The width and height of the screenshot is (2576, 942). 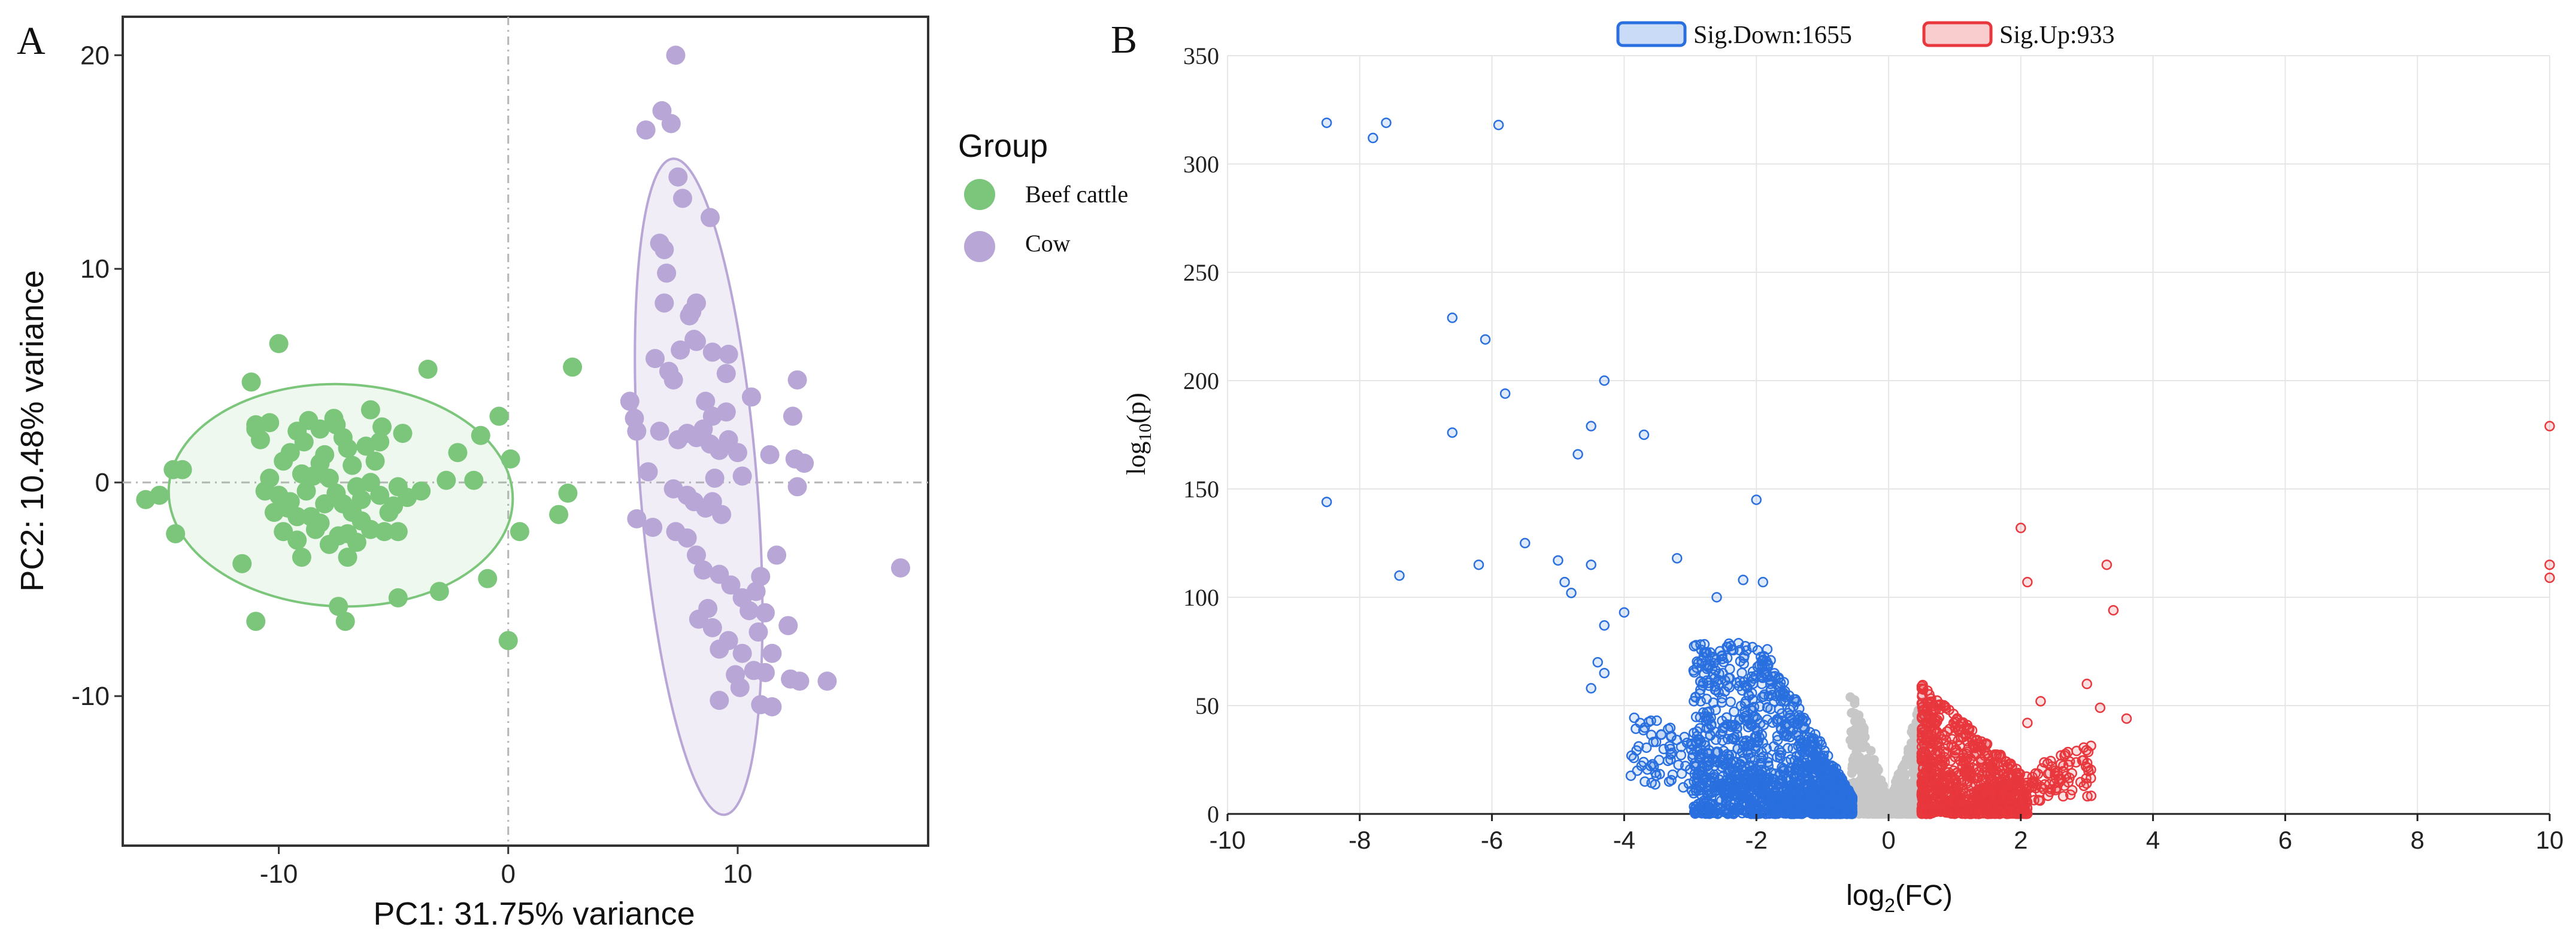 I want to click on volcano-y-tick-label: 300, so click(x=1201, y=164).